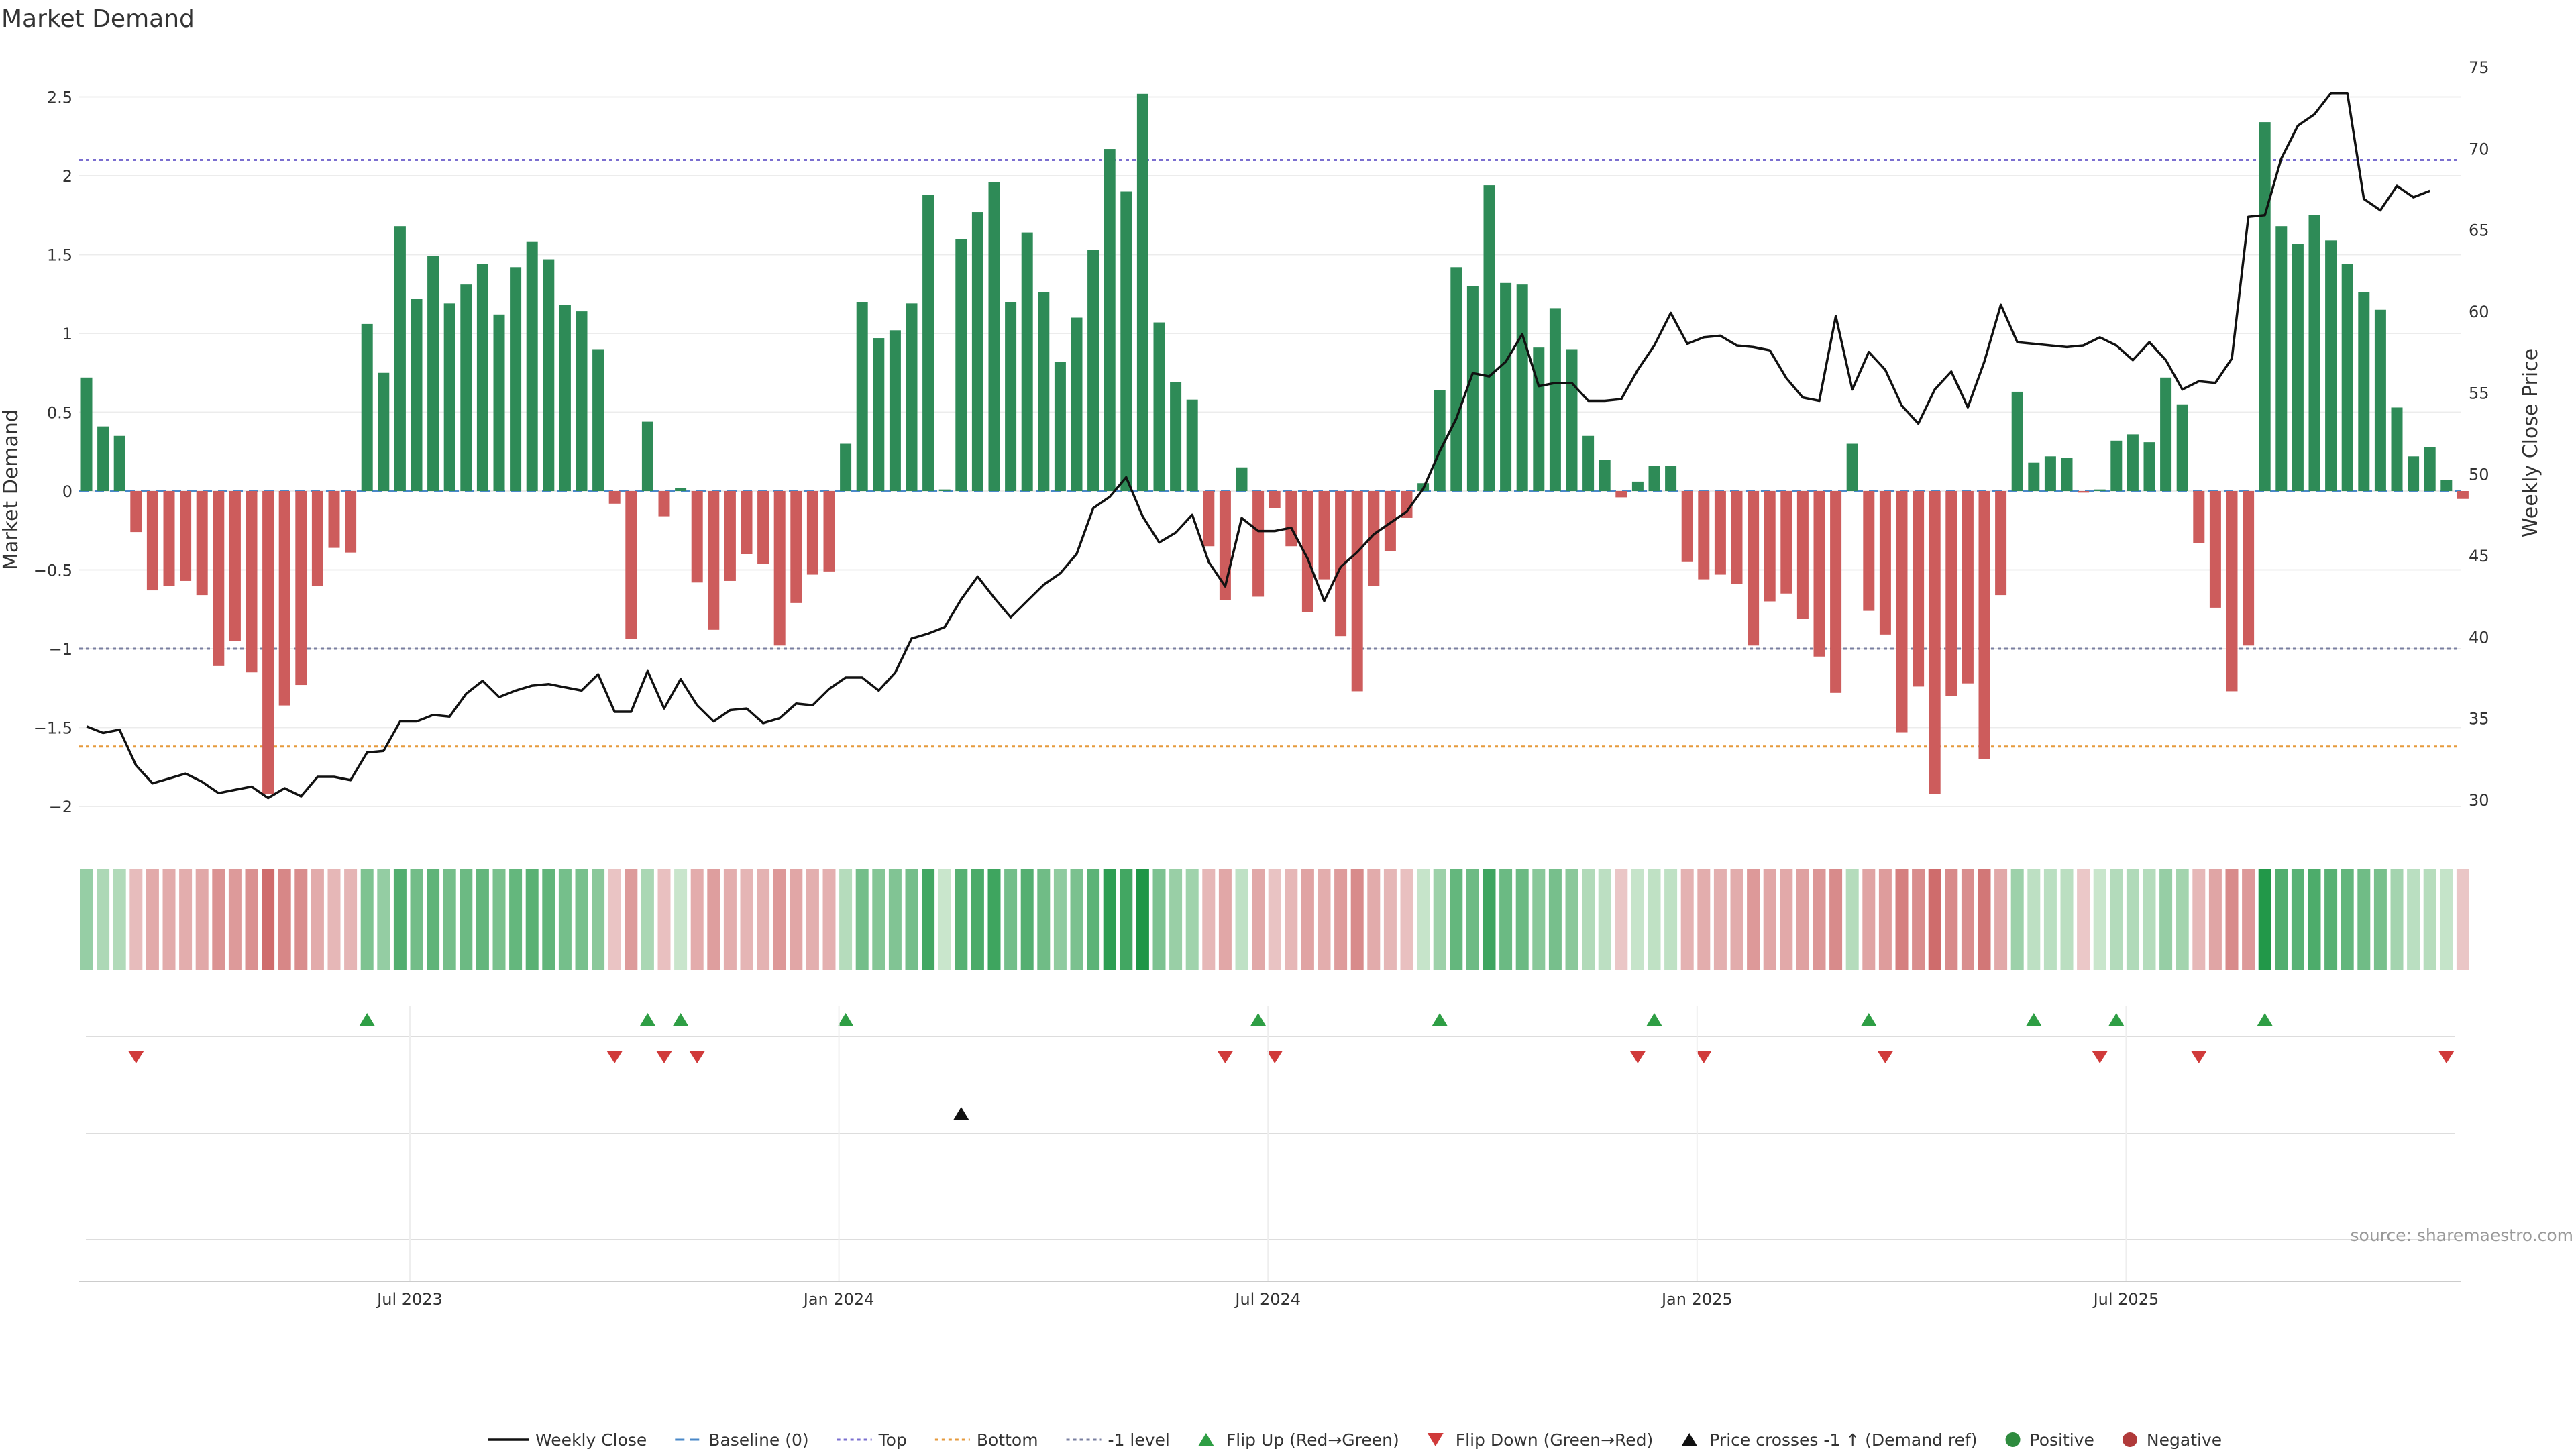 This screenshot has height=1449, width=2576. Describe the element at coordinates (67, 334) in the screenshot. I see `y-tick-label: 1` at that location.